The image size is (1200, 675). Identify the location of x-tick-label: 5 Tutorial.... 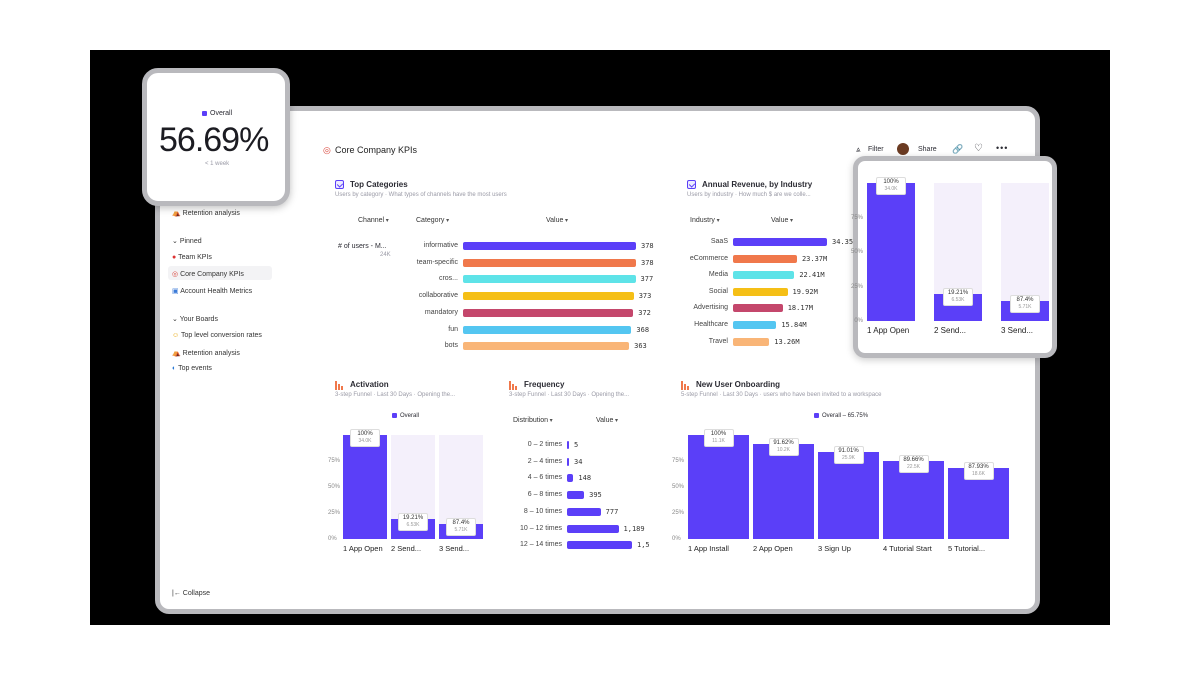
(967, 548).